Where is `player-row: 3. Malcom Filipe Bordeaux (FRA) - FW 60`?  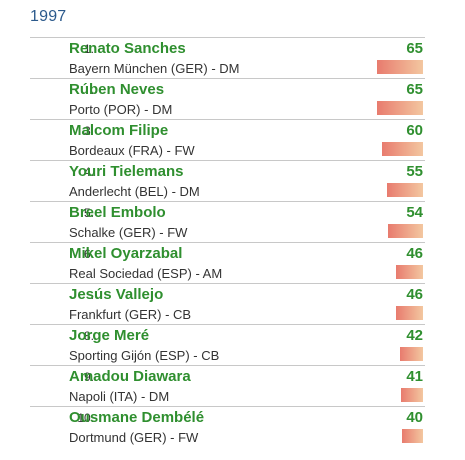 player-row: 3. Malcom Filipe Bordeaux (FRA) - FW 60 is located at coordinates (227, 139).